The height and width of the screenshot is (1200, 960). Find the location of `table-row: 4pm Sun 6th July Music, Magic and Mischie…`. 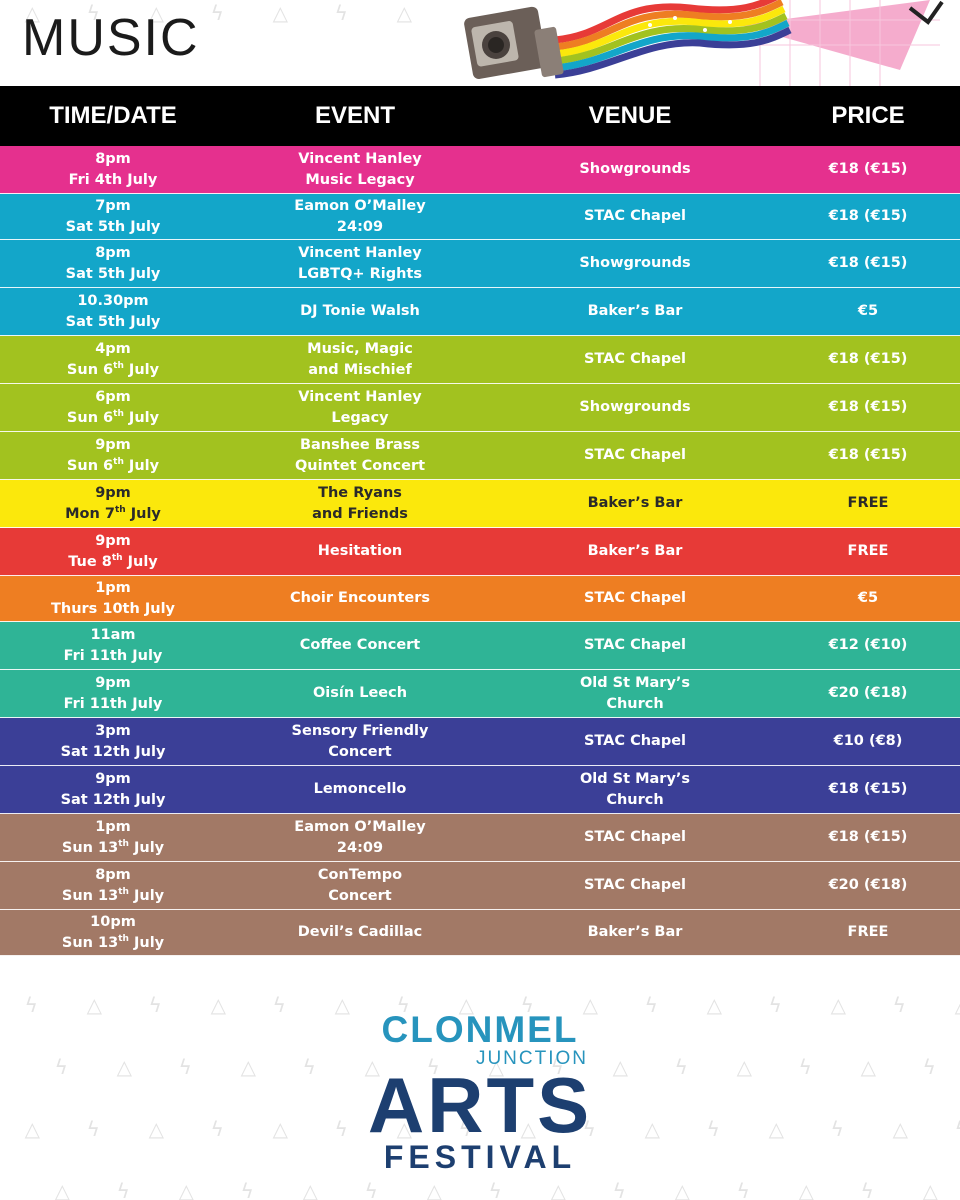

table-row: 4pm Sun 6th July Music, Magic and Mischie… is located at coordinates (480, 360).